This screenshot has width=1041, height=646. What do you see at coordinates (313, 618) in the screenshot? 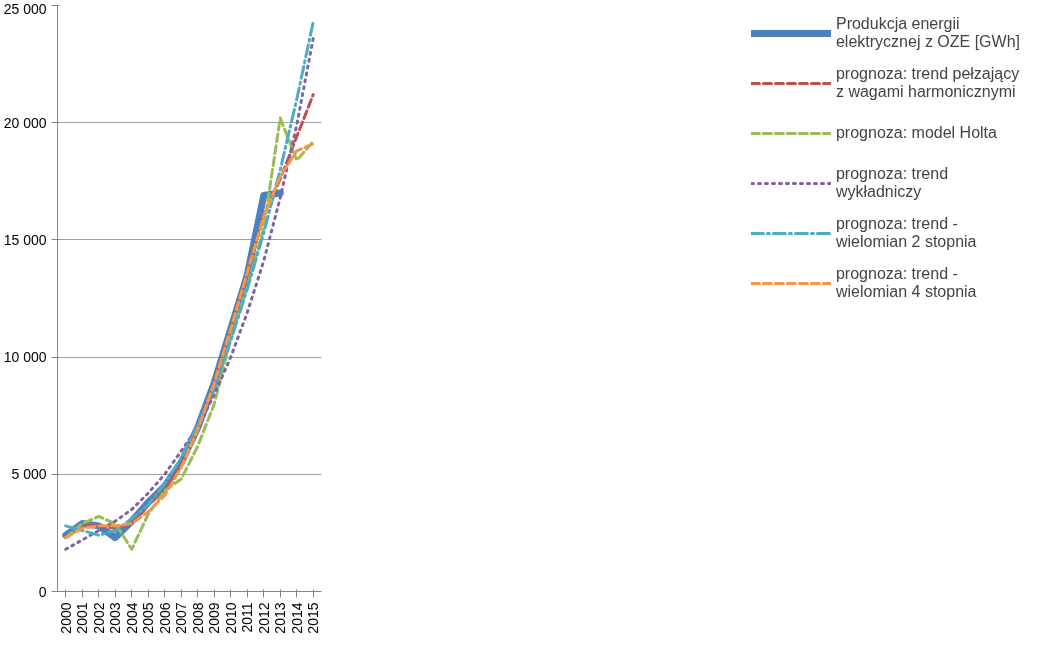
I see `x-tick-label: 2015` at bounding box center [313, 618].